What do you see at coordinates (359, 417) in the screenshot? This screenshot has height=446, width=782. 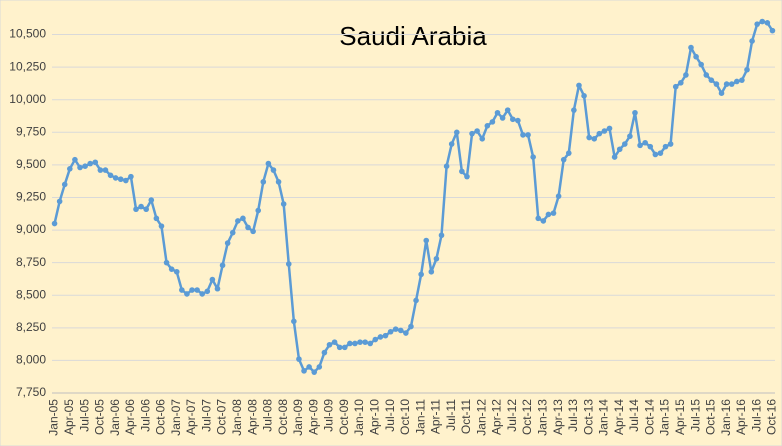 I see `x-tick-label: Jan-10` at bounding box center [359, 417].